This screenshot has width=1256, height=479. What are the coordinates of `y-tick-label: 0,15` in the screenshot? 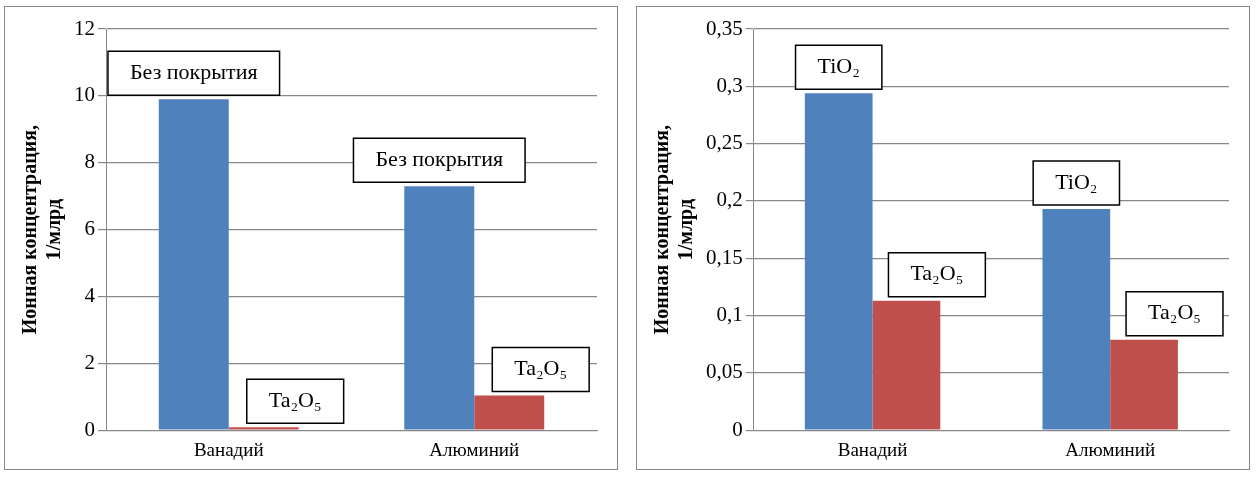 It's located at (724, 256).